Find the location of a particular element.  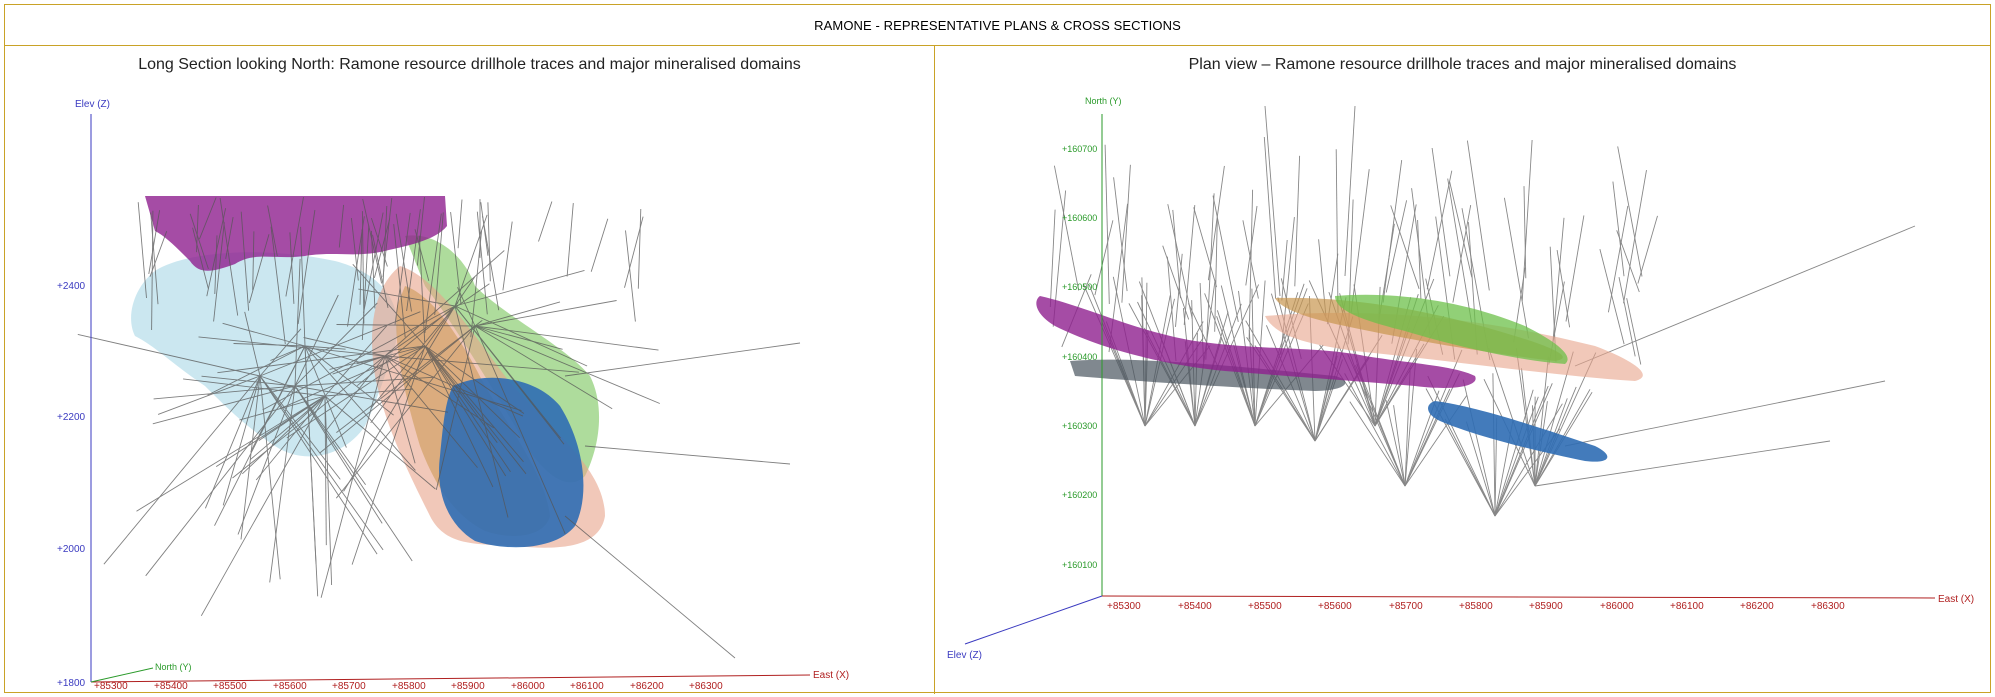

z-axis-line is located at coordinates (1033, 620).